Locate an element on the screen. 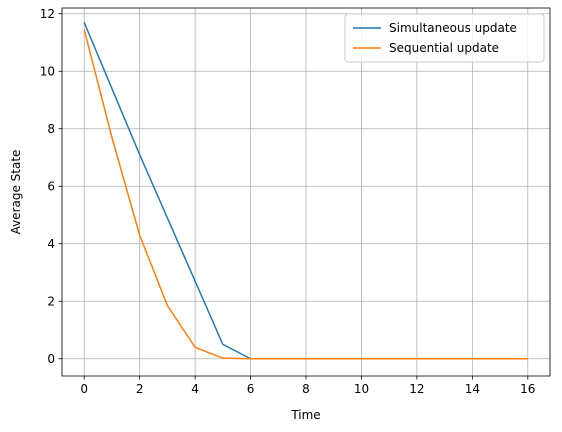  x-tick-label: 0 is located at coordinates (84, 389).